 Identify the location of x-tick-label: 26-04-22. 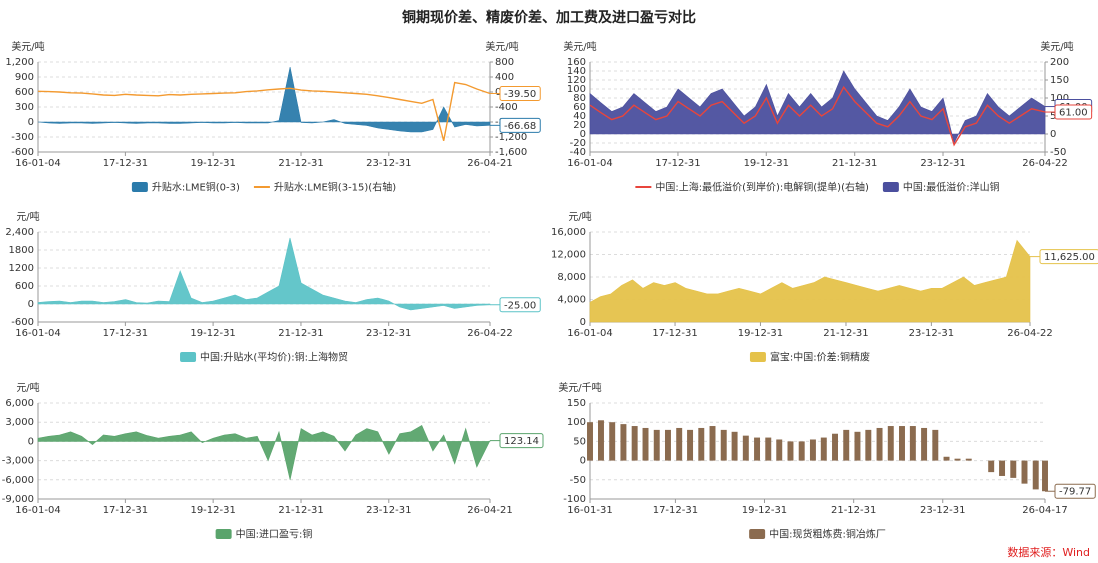
(1029, 333).